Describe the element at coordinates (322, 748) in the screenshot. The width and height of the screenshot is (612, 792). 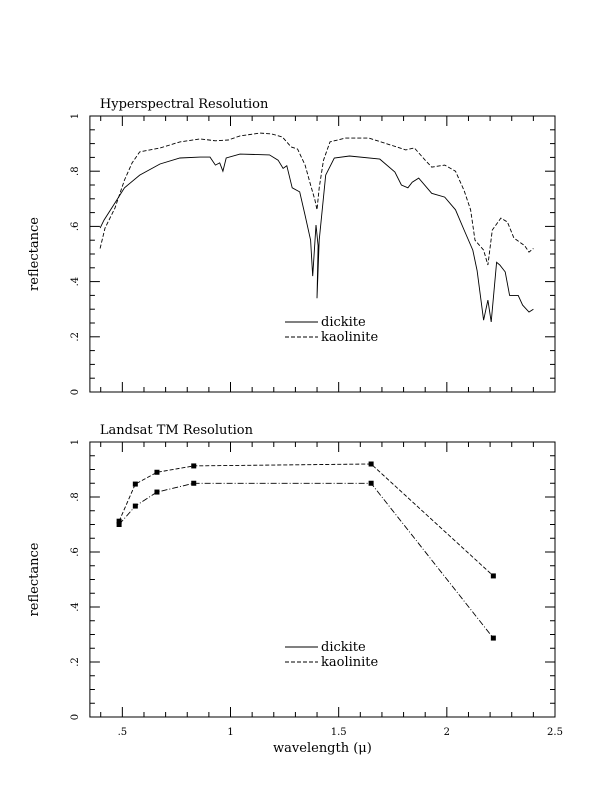
I see `x-axis-label: wavelength (μ)` at that location.